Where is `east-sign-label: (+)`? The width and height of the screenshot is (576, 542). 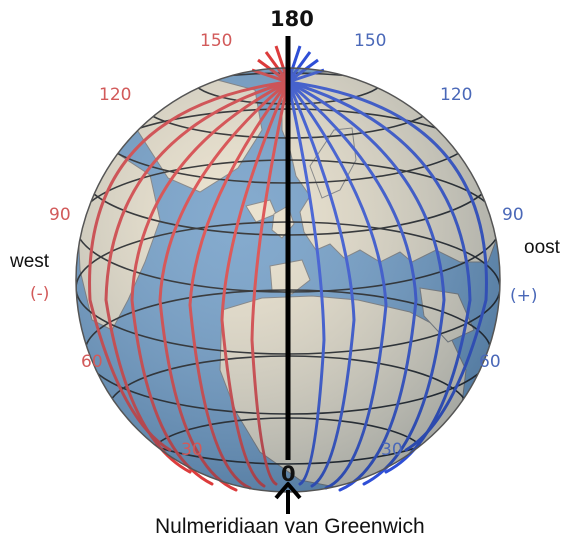 east-sign-label: (+) is located at coordinates (524, 296).